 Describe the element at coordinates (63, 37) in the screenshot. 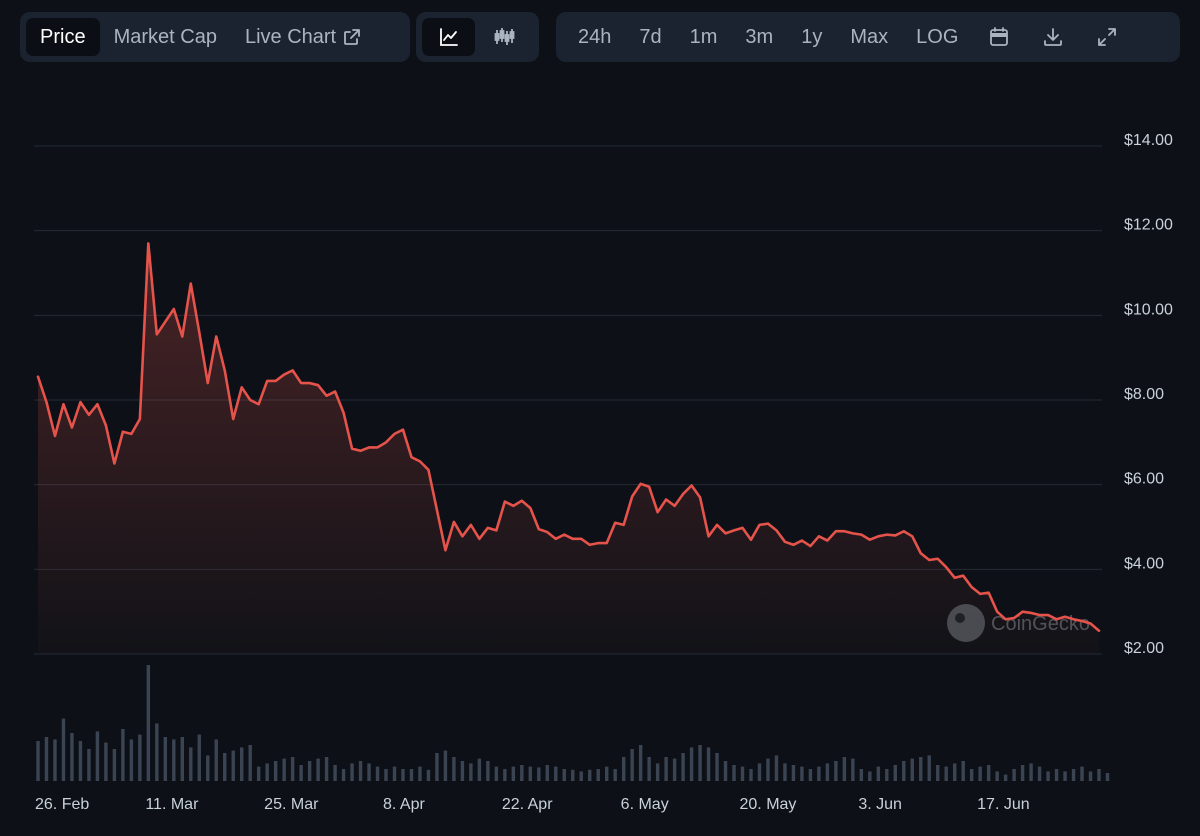

I see `tab-price: Price` at that location.